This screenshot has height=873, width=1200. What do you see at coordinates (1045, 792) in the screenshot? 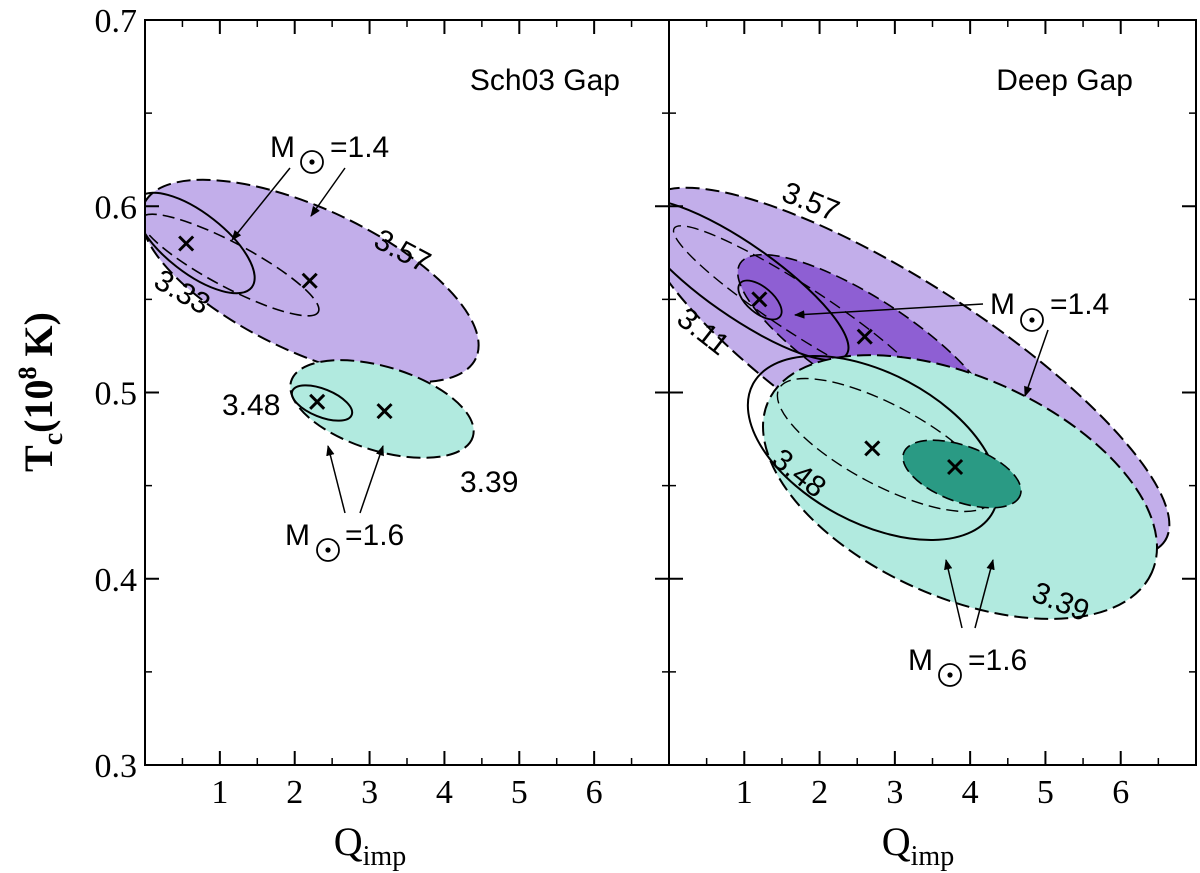
I see `x-tick-label-right-5: 5` at bounding box center [1045, 792].